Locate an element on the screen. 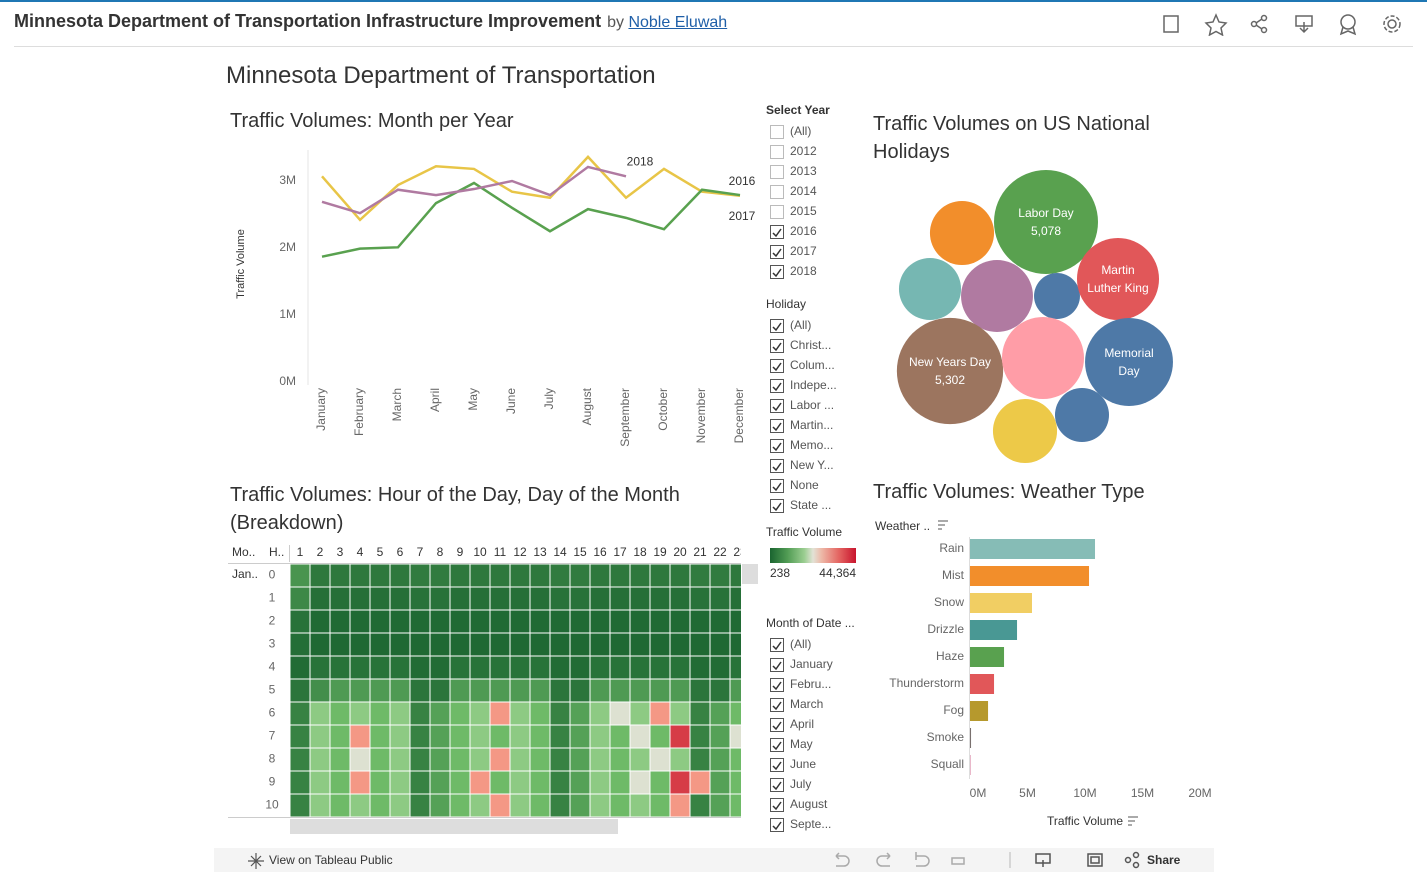 This screenshot has width=1427, height=872. filter-option: 2016 is located at coordinates (803, 231).